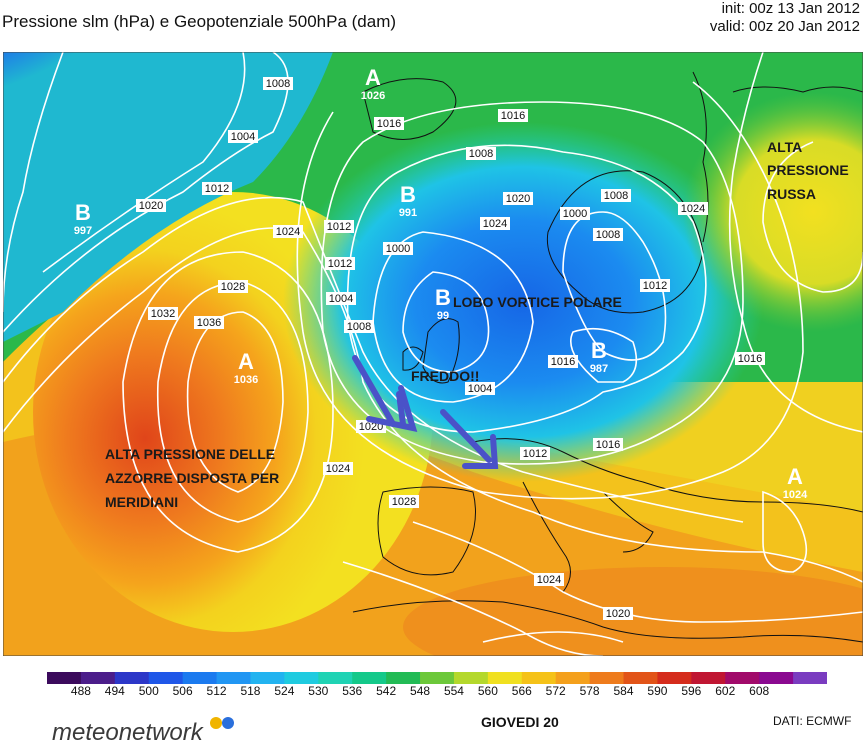 The width and height of the screenshot is (866, 747). I want to click on init-time: init: 00z 13 Jan 2012, so click(790, 8).